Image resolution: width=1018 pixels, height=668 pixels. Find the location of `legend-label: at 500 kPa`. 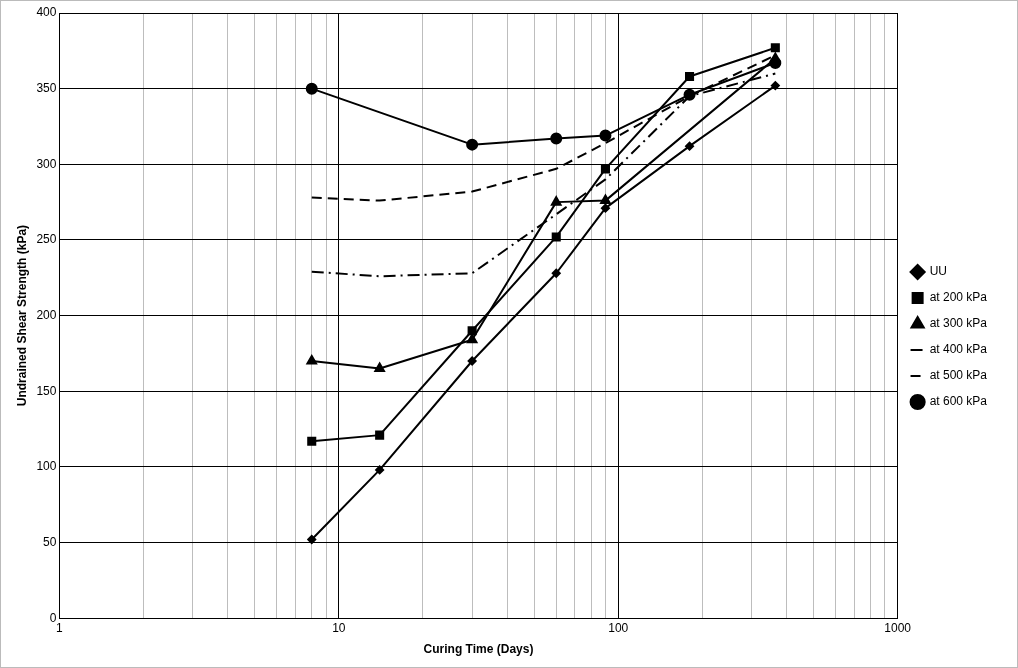

legend-label: at 500 kPa is located at coordinates (958, 375).